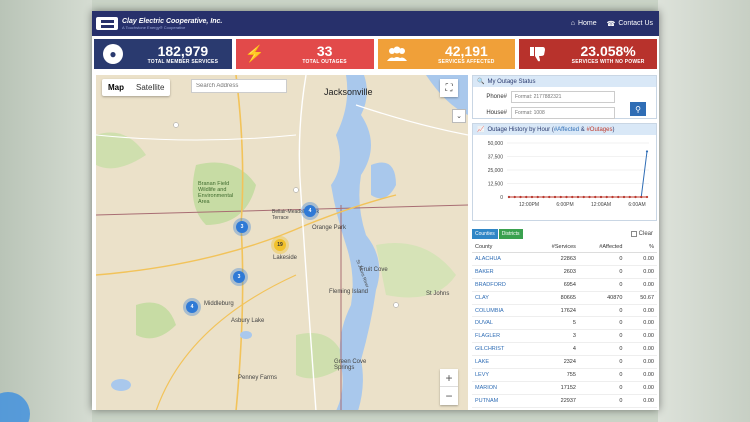  What do you see at coordinates (374, 270) in the screenshot?
I see `map-label-fruit-cove: Fruit Cove` at bounding box center [374, 270].